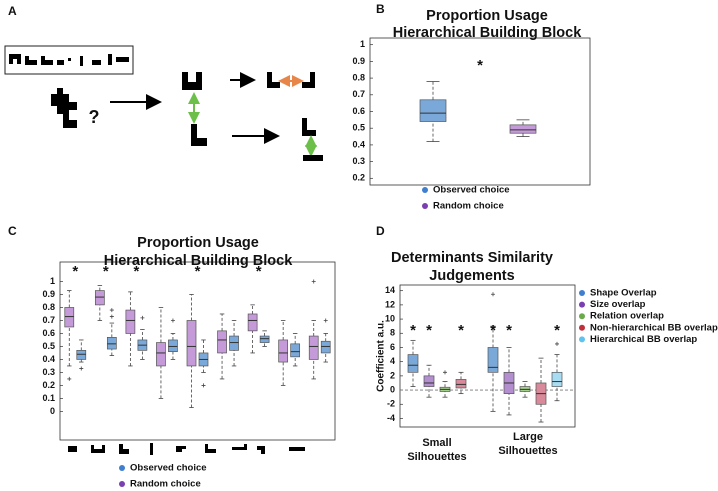  I want to click on panel-label: A, so click(12, 11).